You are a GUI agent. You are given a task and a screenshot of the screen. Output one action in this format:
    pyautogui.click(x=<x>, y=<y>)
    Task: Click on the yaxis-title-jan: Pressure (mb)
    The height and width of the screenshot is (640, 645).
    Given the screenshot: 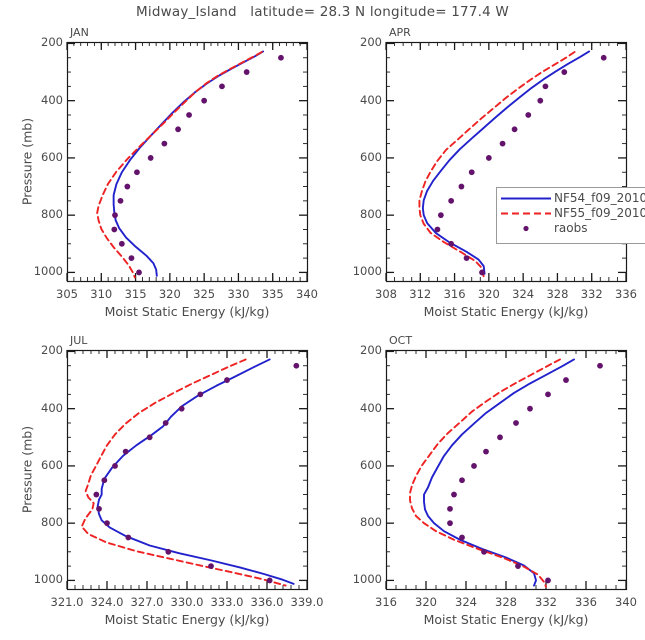 What is the action you would take?
    pyautogui.click(x=27, y=161)
    